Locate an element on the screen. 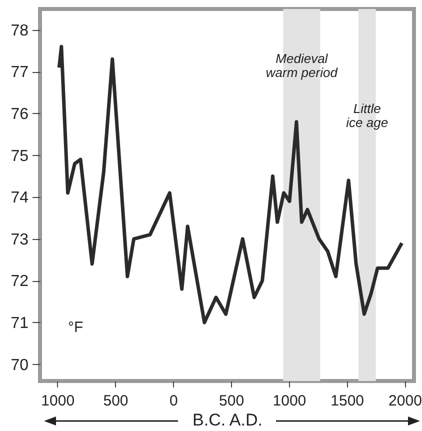 The height and width of the screenshot is (431, 422). y-tick-label: 75 is located at coordinates (19, 156).